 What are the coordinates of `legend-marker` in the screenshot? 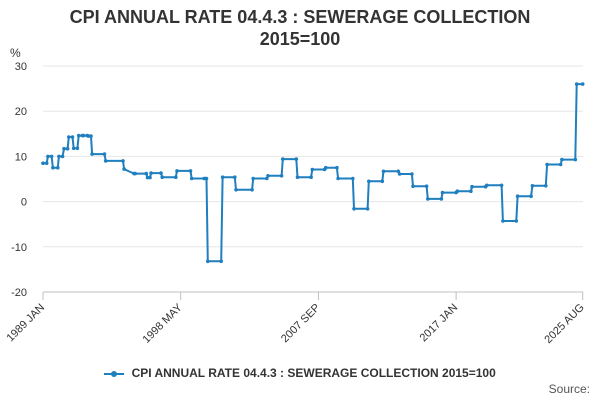 It's located at (114, 373).